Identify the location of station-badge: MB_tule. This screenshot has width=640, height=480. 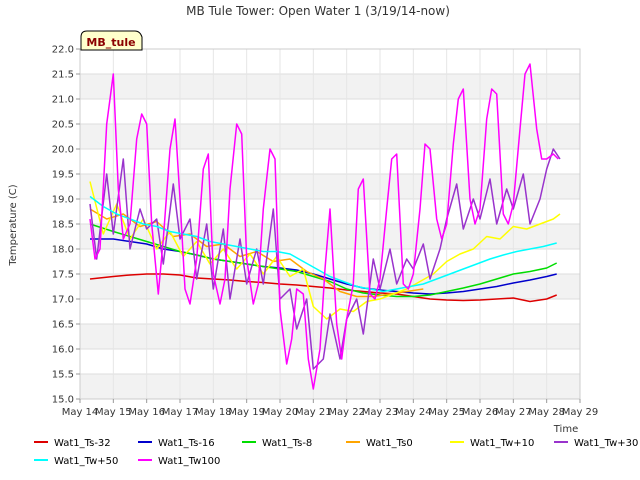
(111, 40).